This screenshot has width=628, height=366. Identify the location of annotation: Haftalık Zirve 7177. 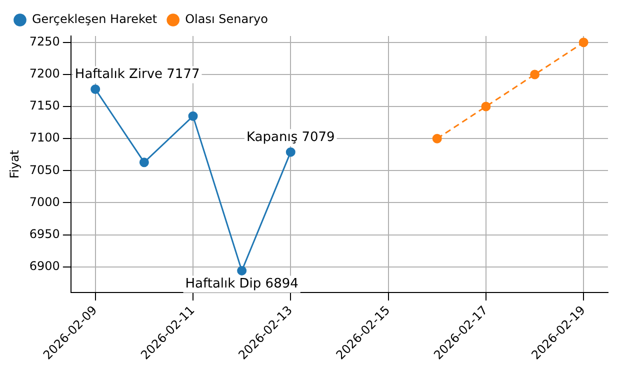
(137, 74).